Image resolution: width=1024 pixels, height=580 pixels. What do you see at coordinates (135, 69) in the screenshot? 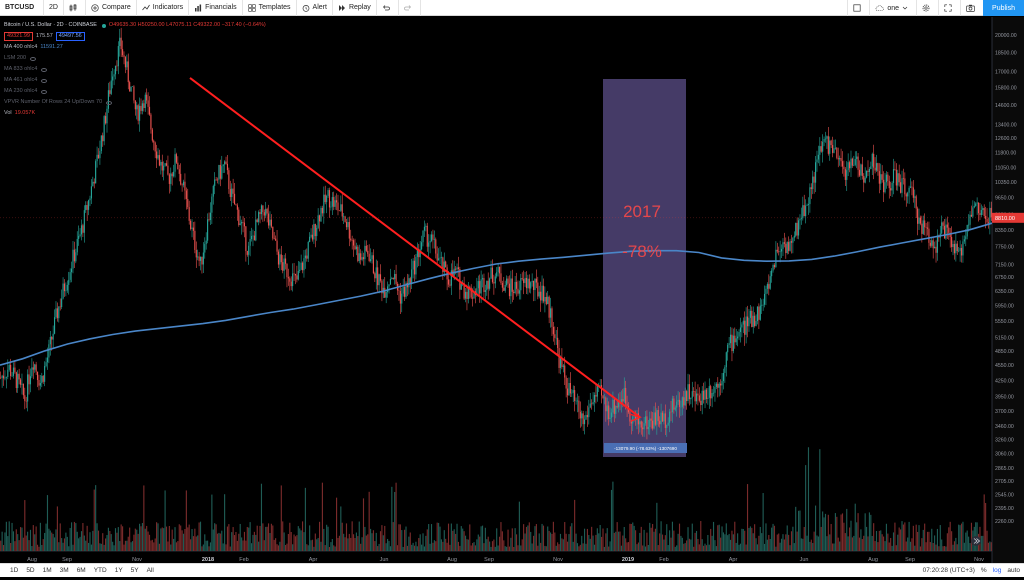
I see `ma833-legend: MA 833 ohlc4` at bounding box center [135, 69].